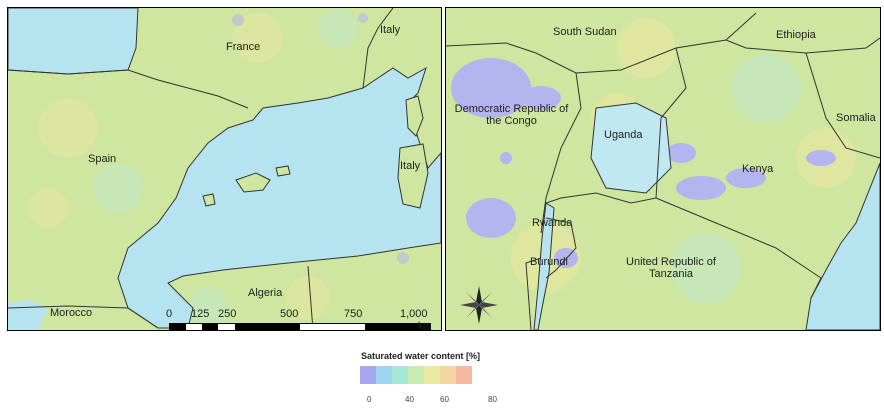  What do you see at coordinates (425, 326) in the screenshot?
I see `scale-unit: km` at bounding box center [425, 326].